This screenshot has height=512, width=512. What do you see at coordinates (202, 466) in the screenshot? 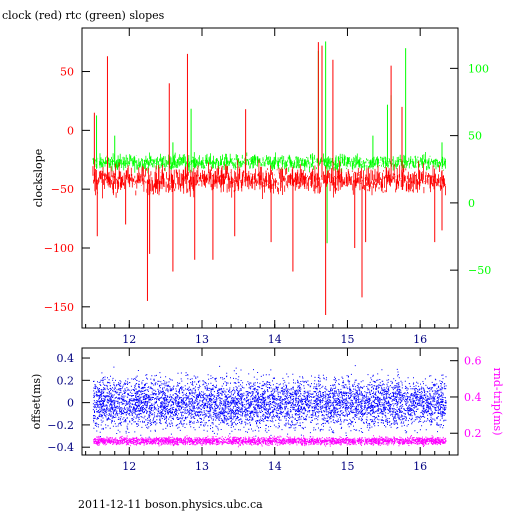
I see `bottom-x-tick-label: 13` at bounding box center [202, 466].